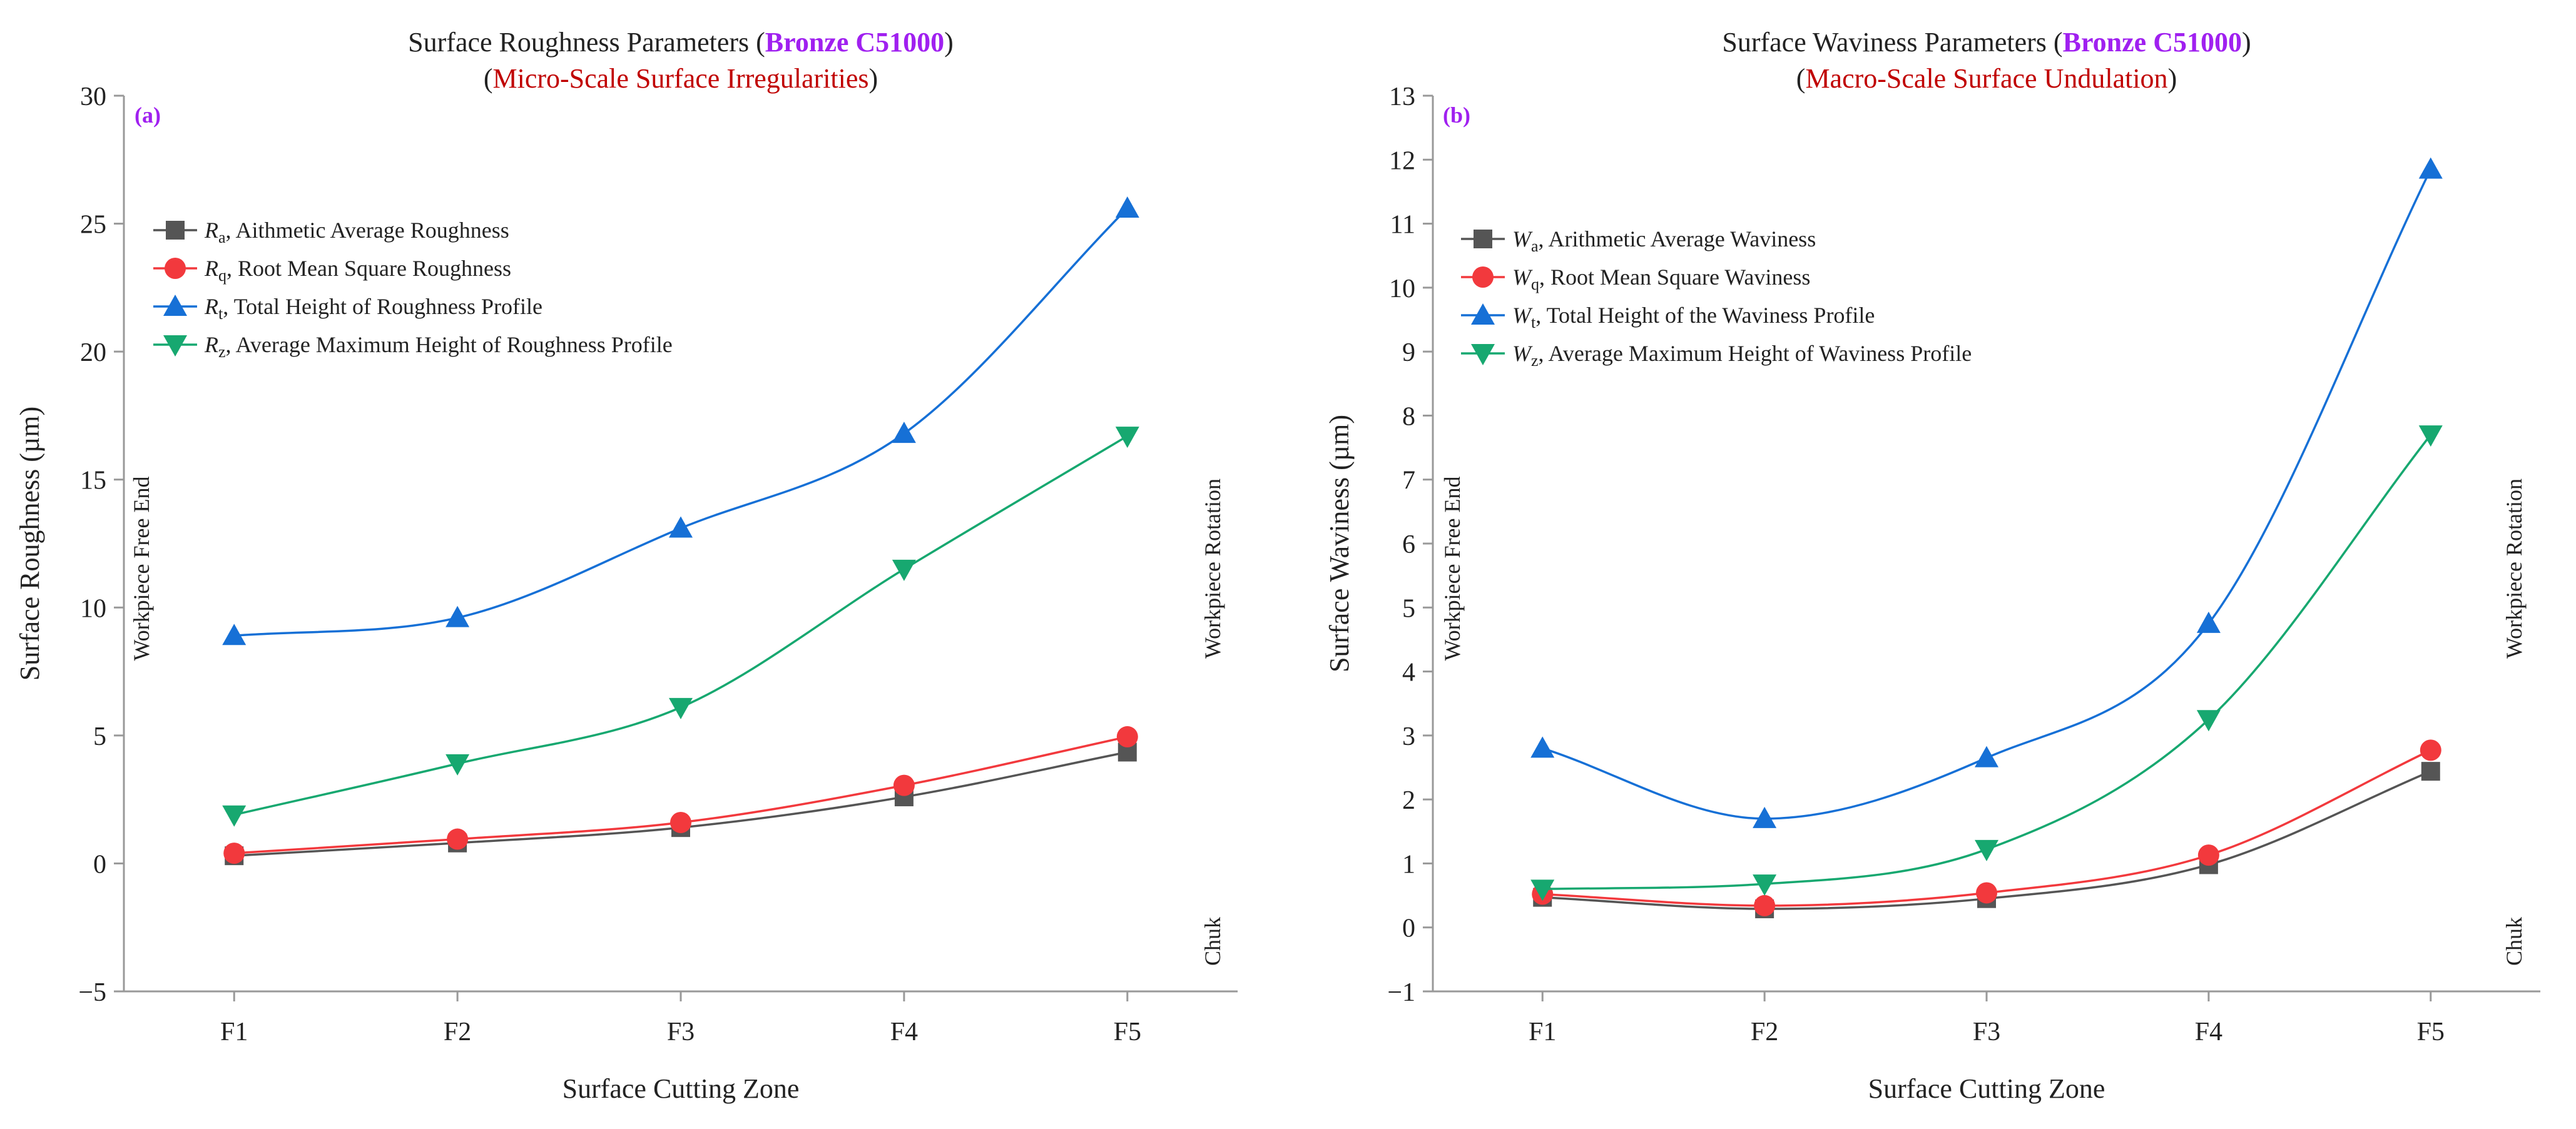 This screenshot has height=1129, width=2576. I want to click on legend-label: Rt, Total Height of Roughness Profile, so click(373, 309).